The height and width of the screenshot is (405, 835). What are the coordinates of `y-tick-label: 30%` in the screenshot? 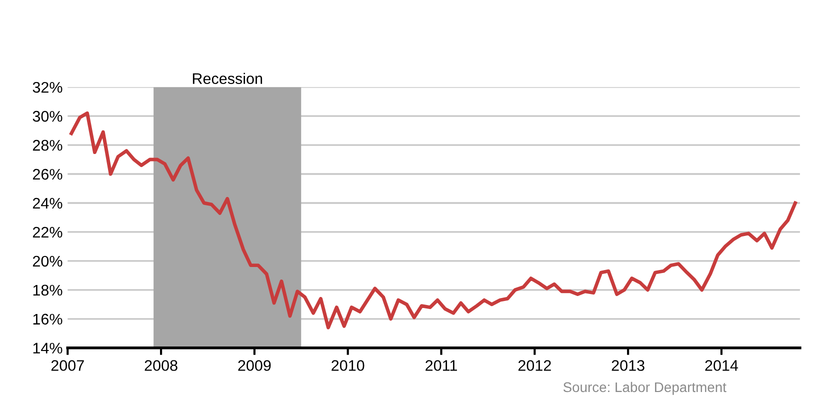 It's located at (47, 116).